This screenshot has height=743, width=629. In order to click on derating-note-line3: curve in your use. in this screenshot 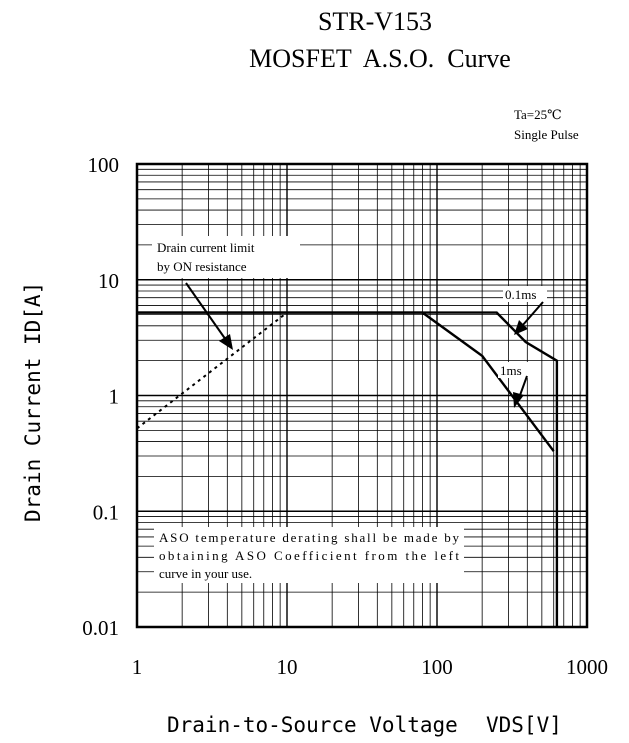, I will do `click(205, 573)`.